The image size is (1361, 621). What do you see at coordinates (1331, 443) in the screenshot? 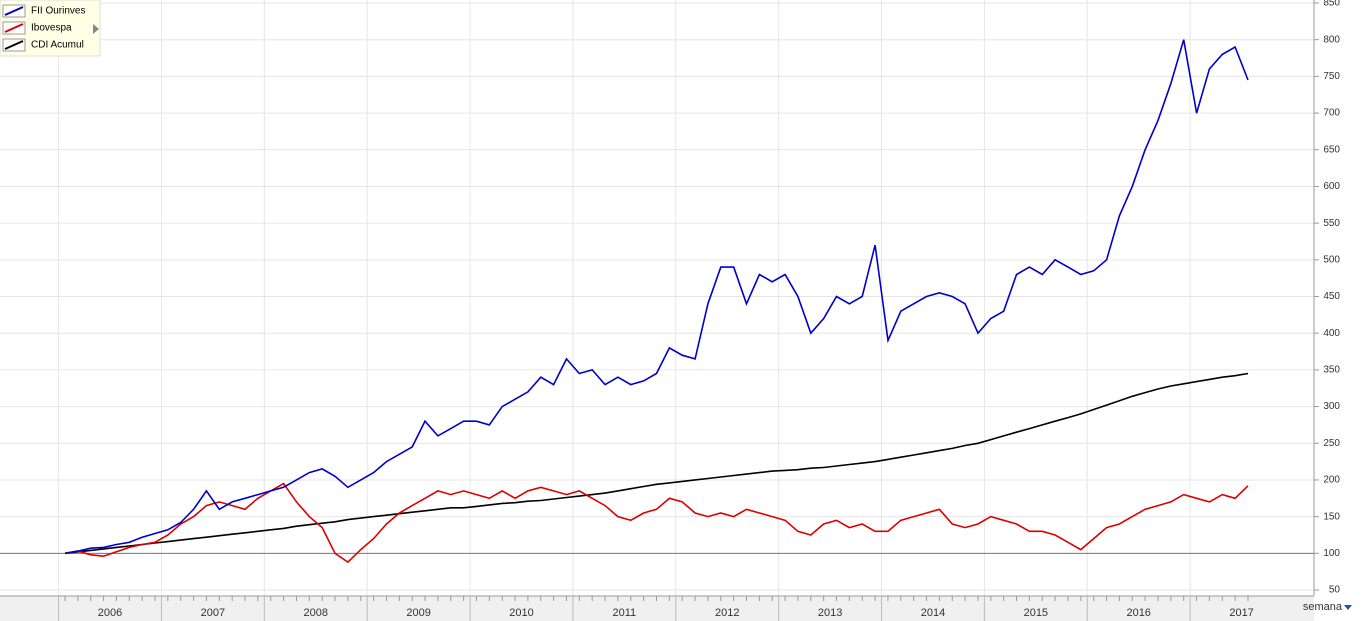
I see `y-tick-label: 250` at bounding box center [1331, 443].